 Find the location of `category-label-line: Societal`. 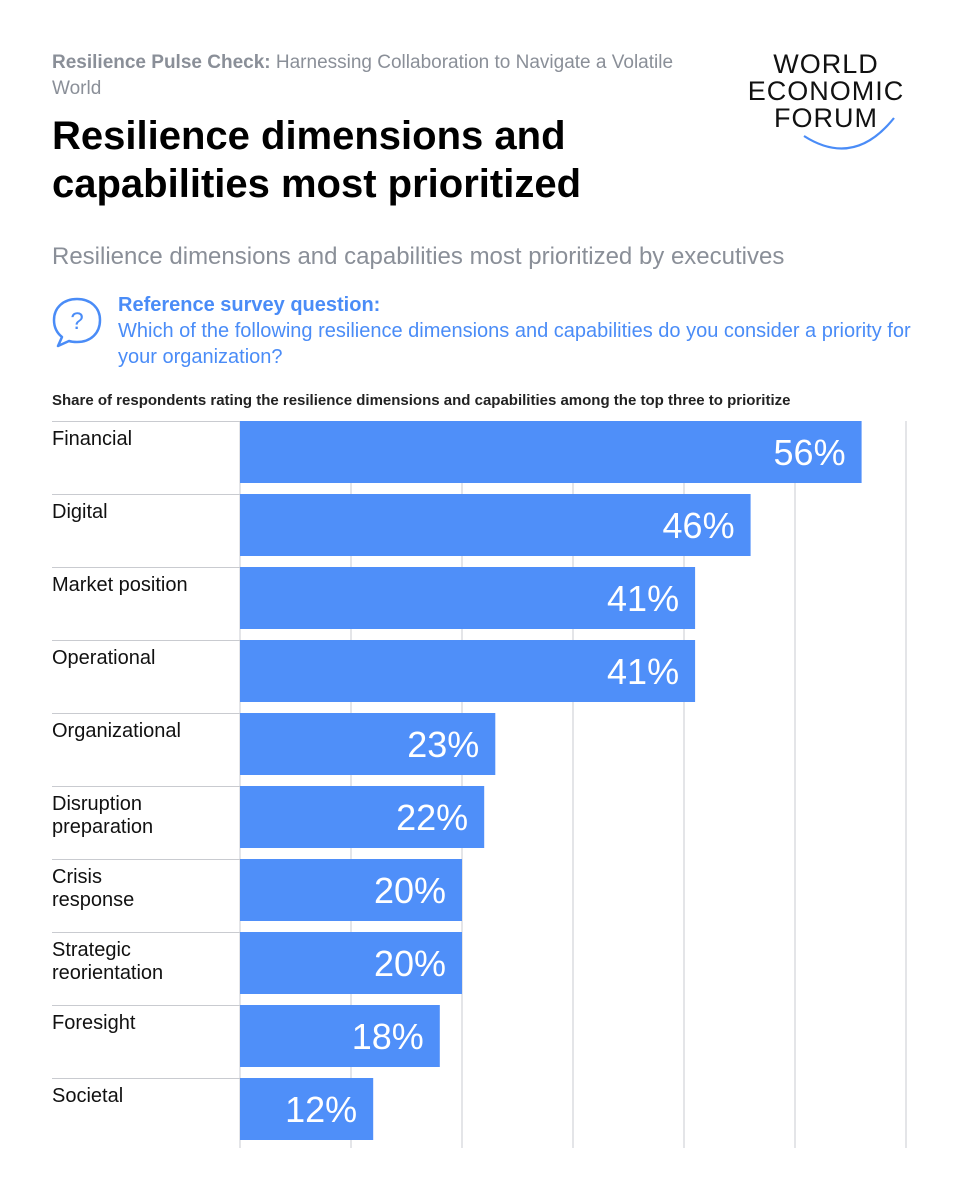

category-label-line: Societal is located at coordinates (87, 1096).